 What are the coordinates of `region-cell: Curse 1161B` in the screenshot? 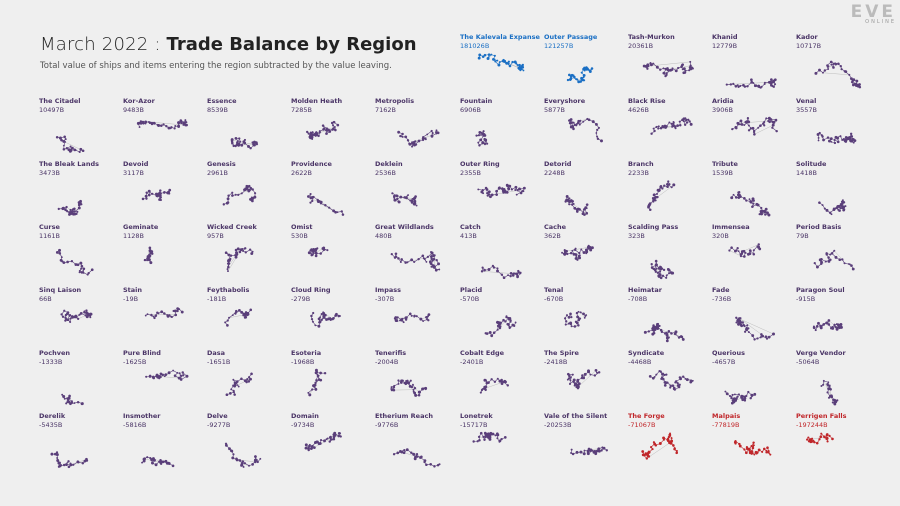 It's located at (81, 254).